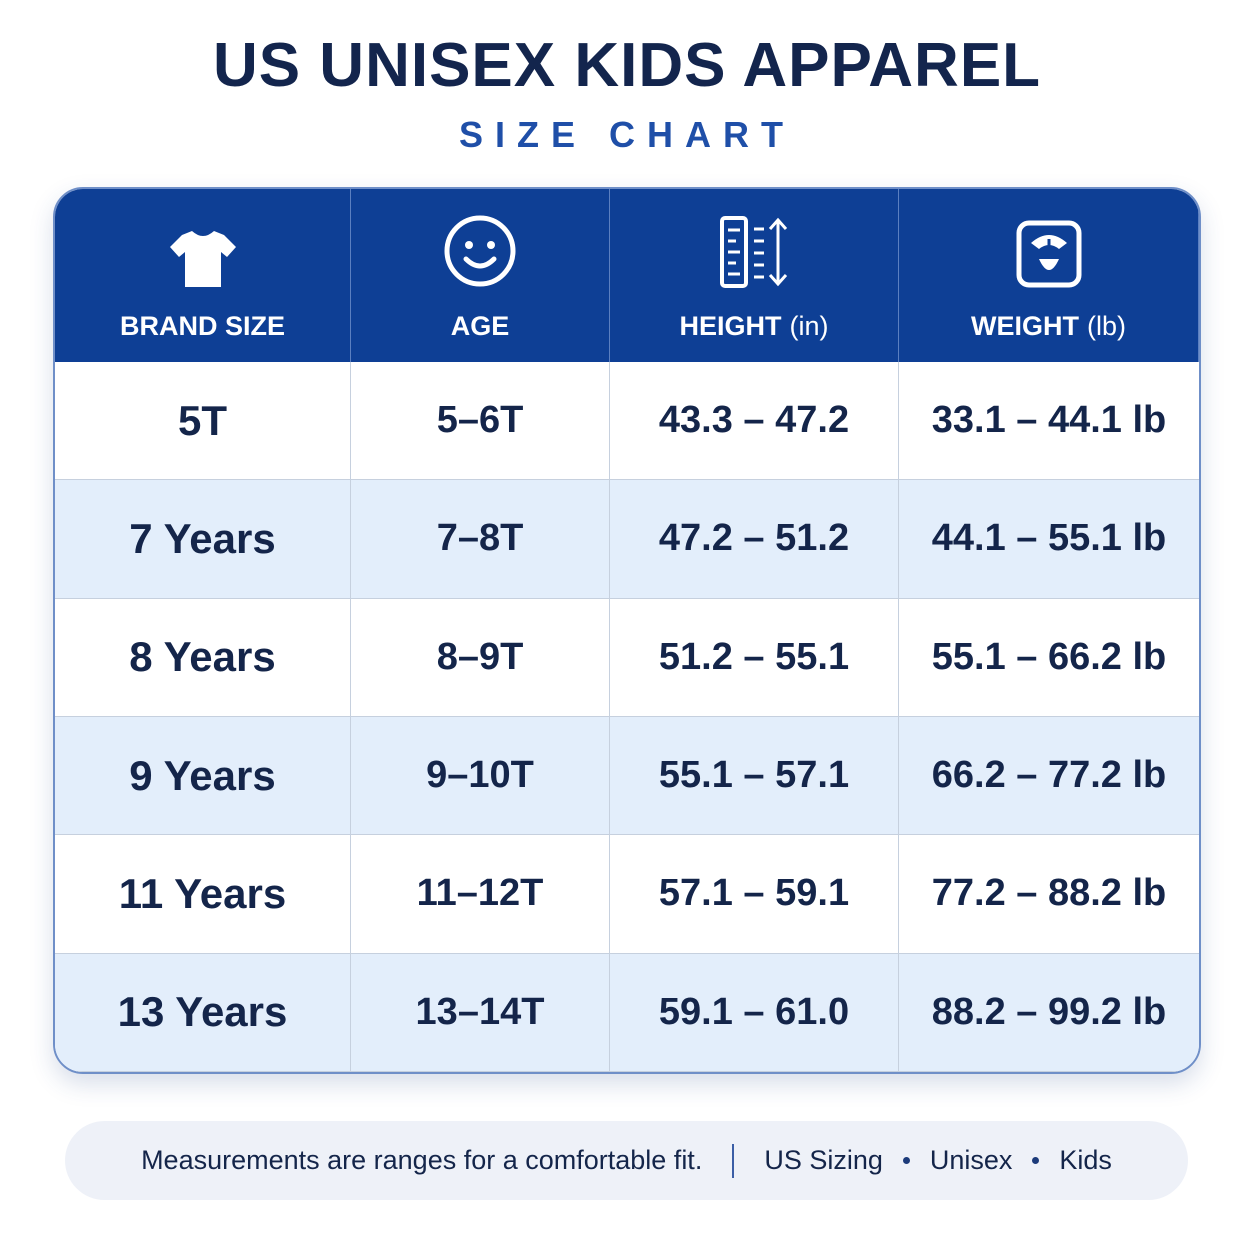 The width and height of the screenshot is (1254, 1254). What do you see at coordinates (823, 1160) in the screenshot?
I see `footer-tag: US Sizing` at bounding box center [823, 1160].